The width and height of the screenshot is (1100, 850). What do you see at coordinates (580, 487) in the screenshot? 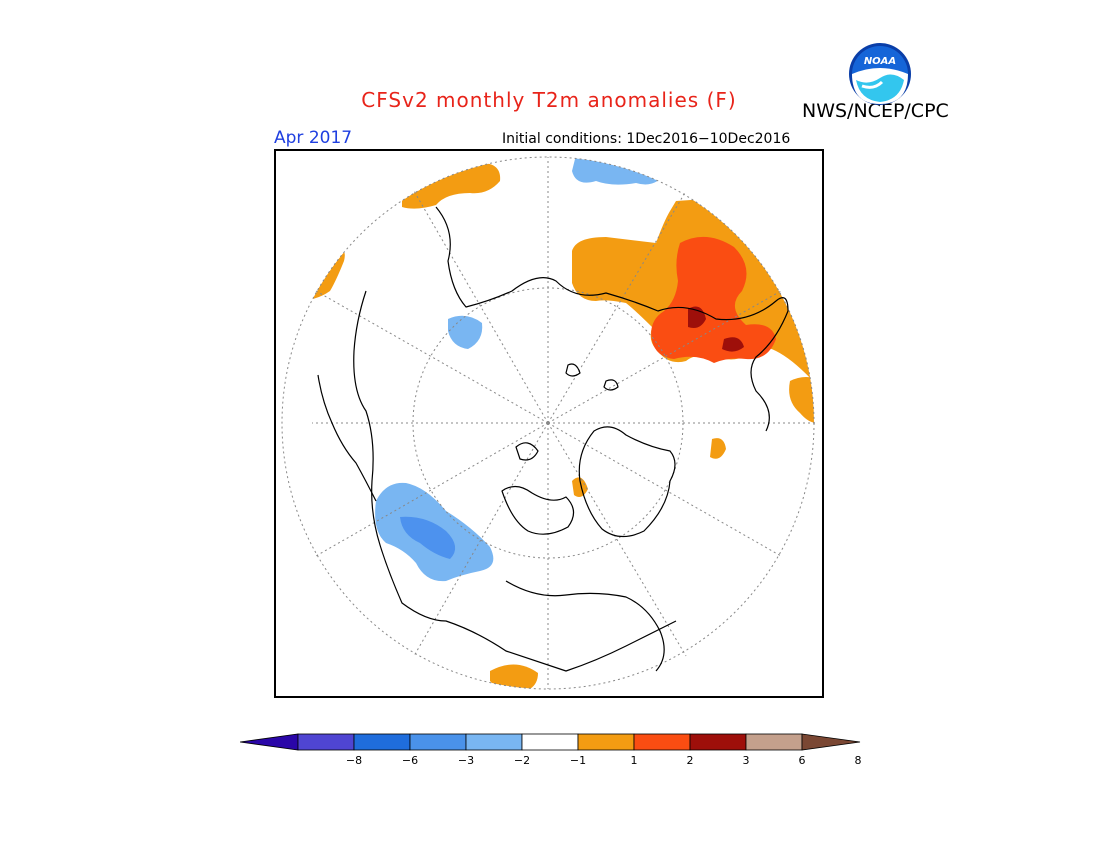
I see `anomaly-iceland-warm` at bounding box center [580, 487].